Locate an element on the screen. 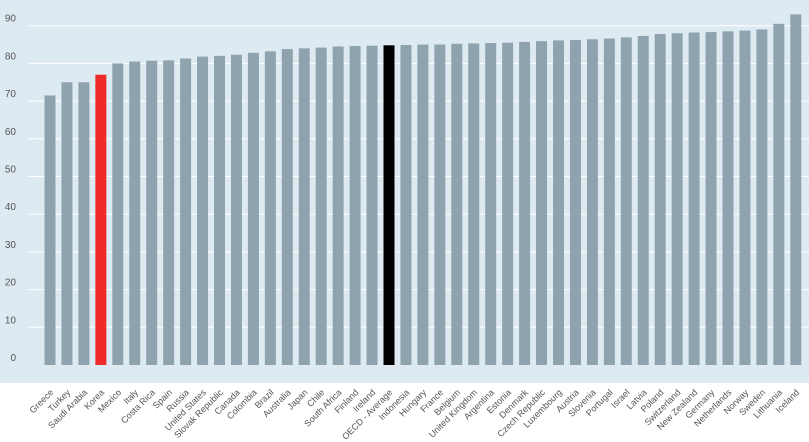 The image size is (809, 442). bar-norway is located at coordinates (745, 197).